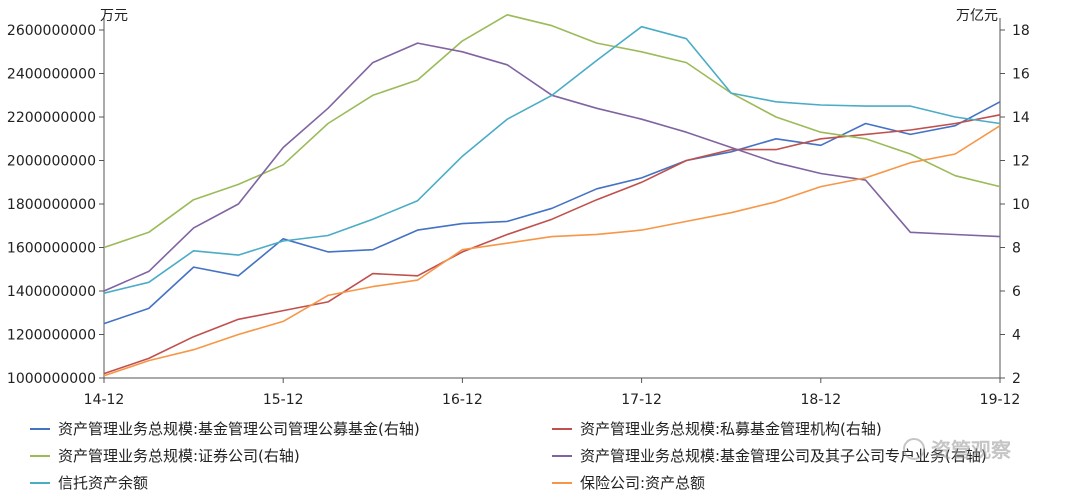 Image resolution: width=1080 pixels, height=500 pixels. I want to click on x-tick-label: 15-12, so click(283, 400).